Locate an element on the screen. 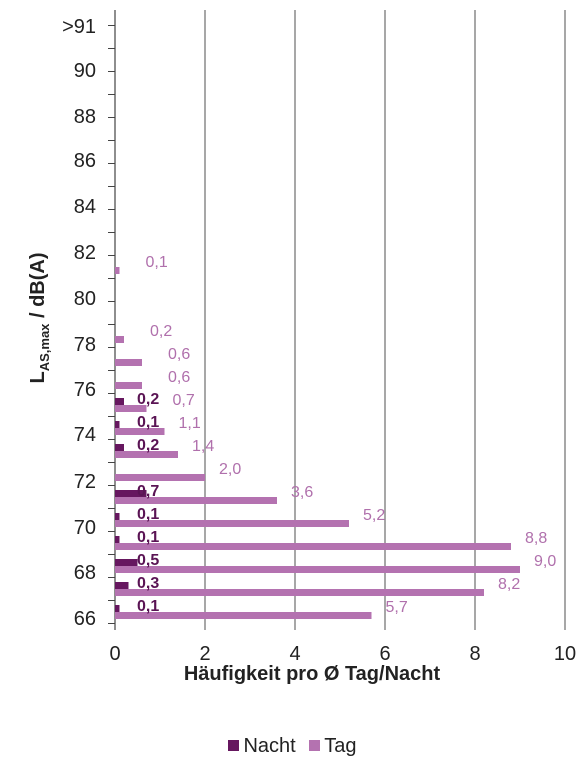 The height and width of the screenshot is (769, 585). legend-item-nacht: Nacht is located at coordinates (262, 746).